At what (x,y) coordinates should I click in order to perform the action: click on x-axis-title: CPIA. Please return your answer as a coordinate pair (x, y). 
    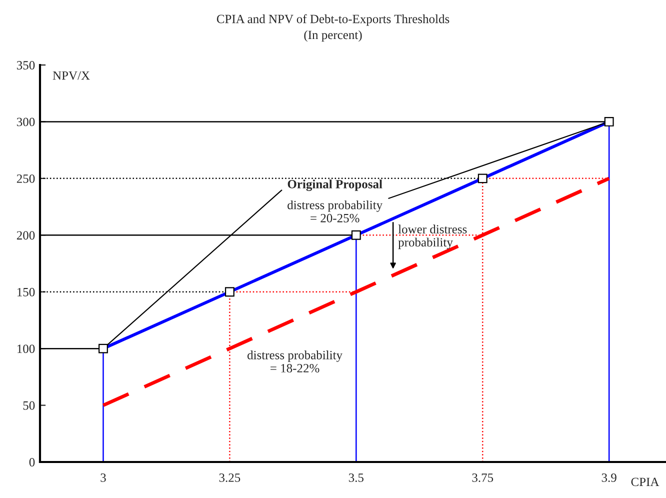
    Looking at the image, I should click on (645, 482).